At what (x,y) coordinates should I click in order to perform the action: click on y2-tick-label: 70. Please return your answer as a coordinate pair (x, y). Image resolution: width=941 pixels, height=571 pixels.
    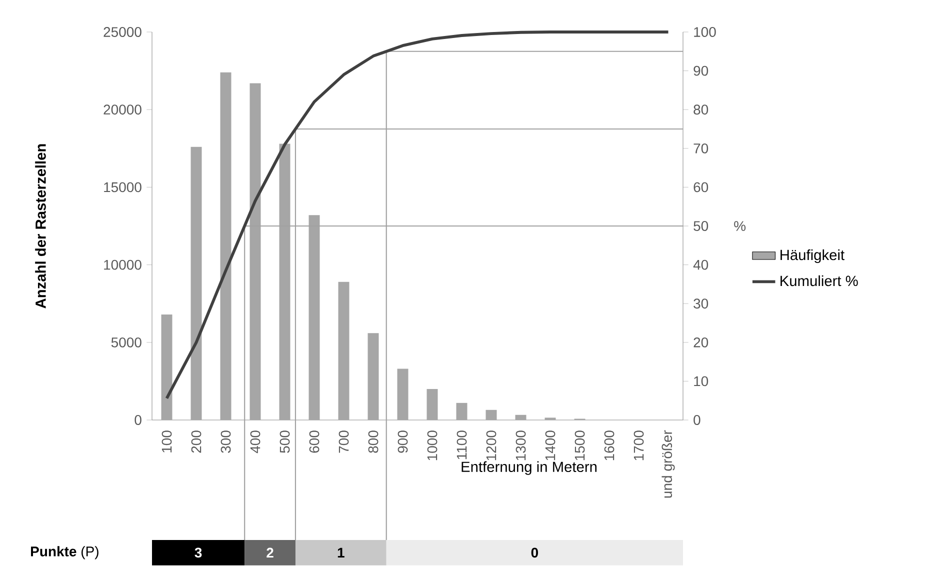
    Looking at the image, I should click on (701, 148).